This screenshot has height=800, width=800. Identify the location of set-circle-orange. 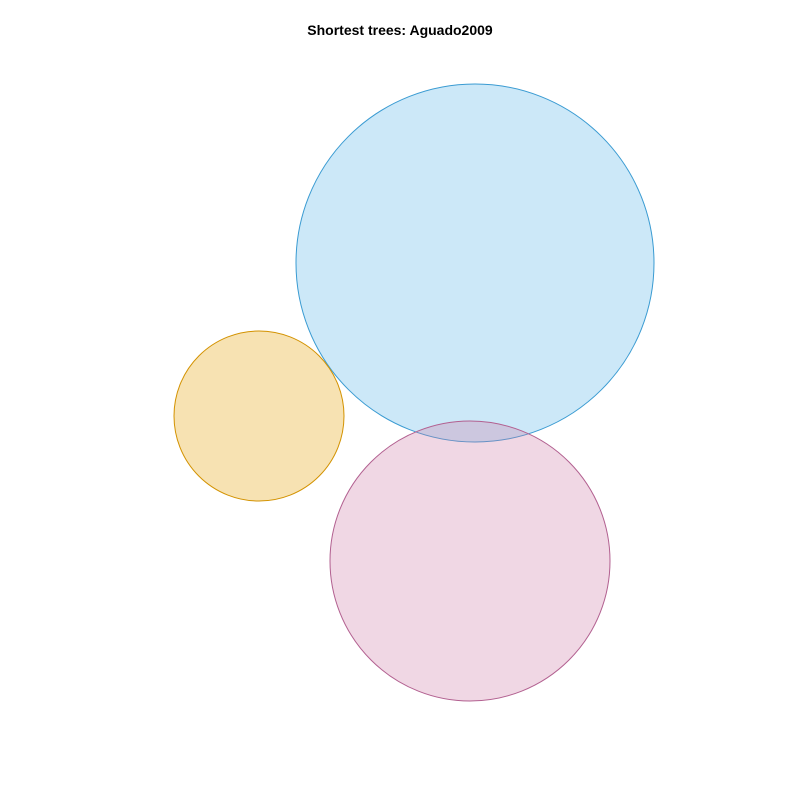
(259, 416).